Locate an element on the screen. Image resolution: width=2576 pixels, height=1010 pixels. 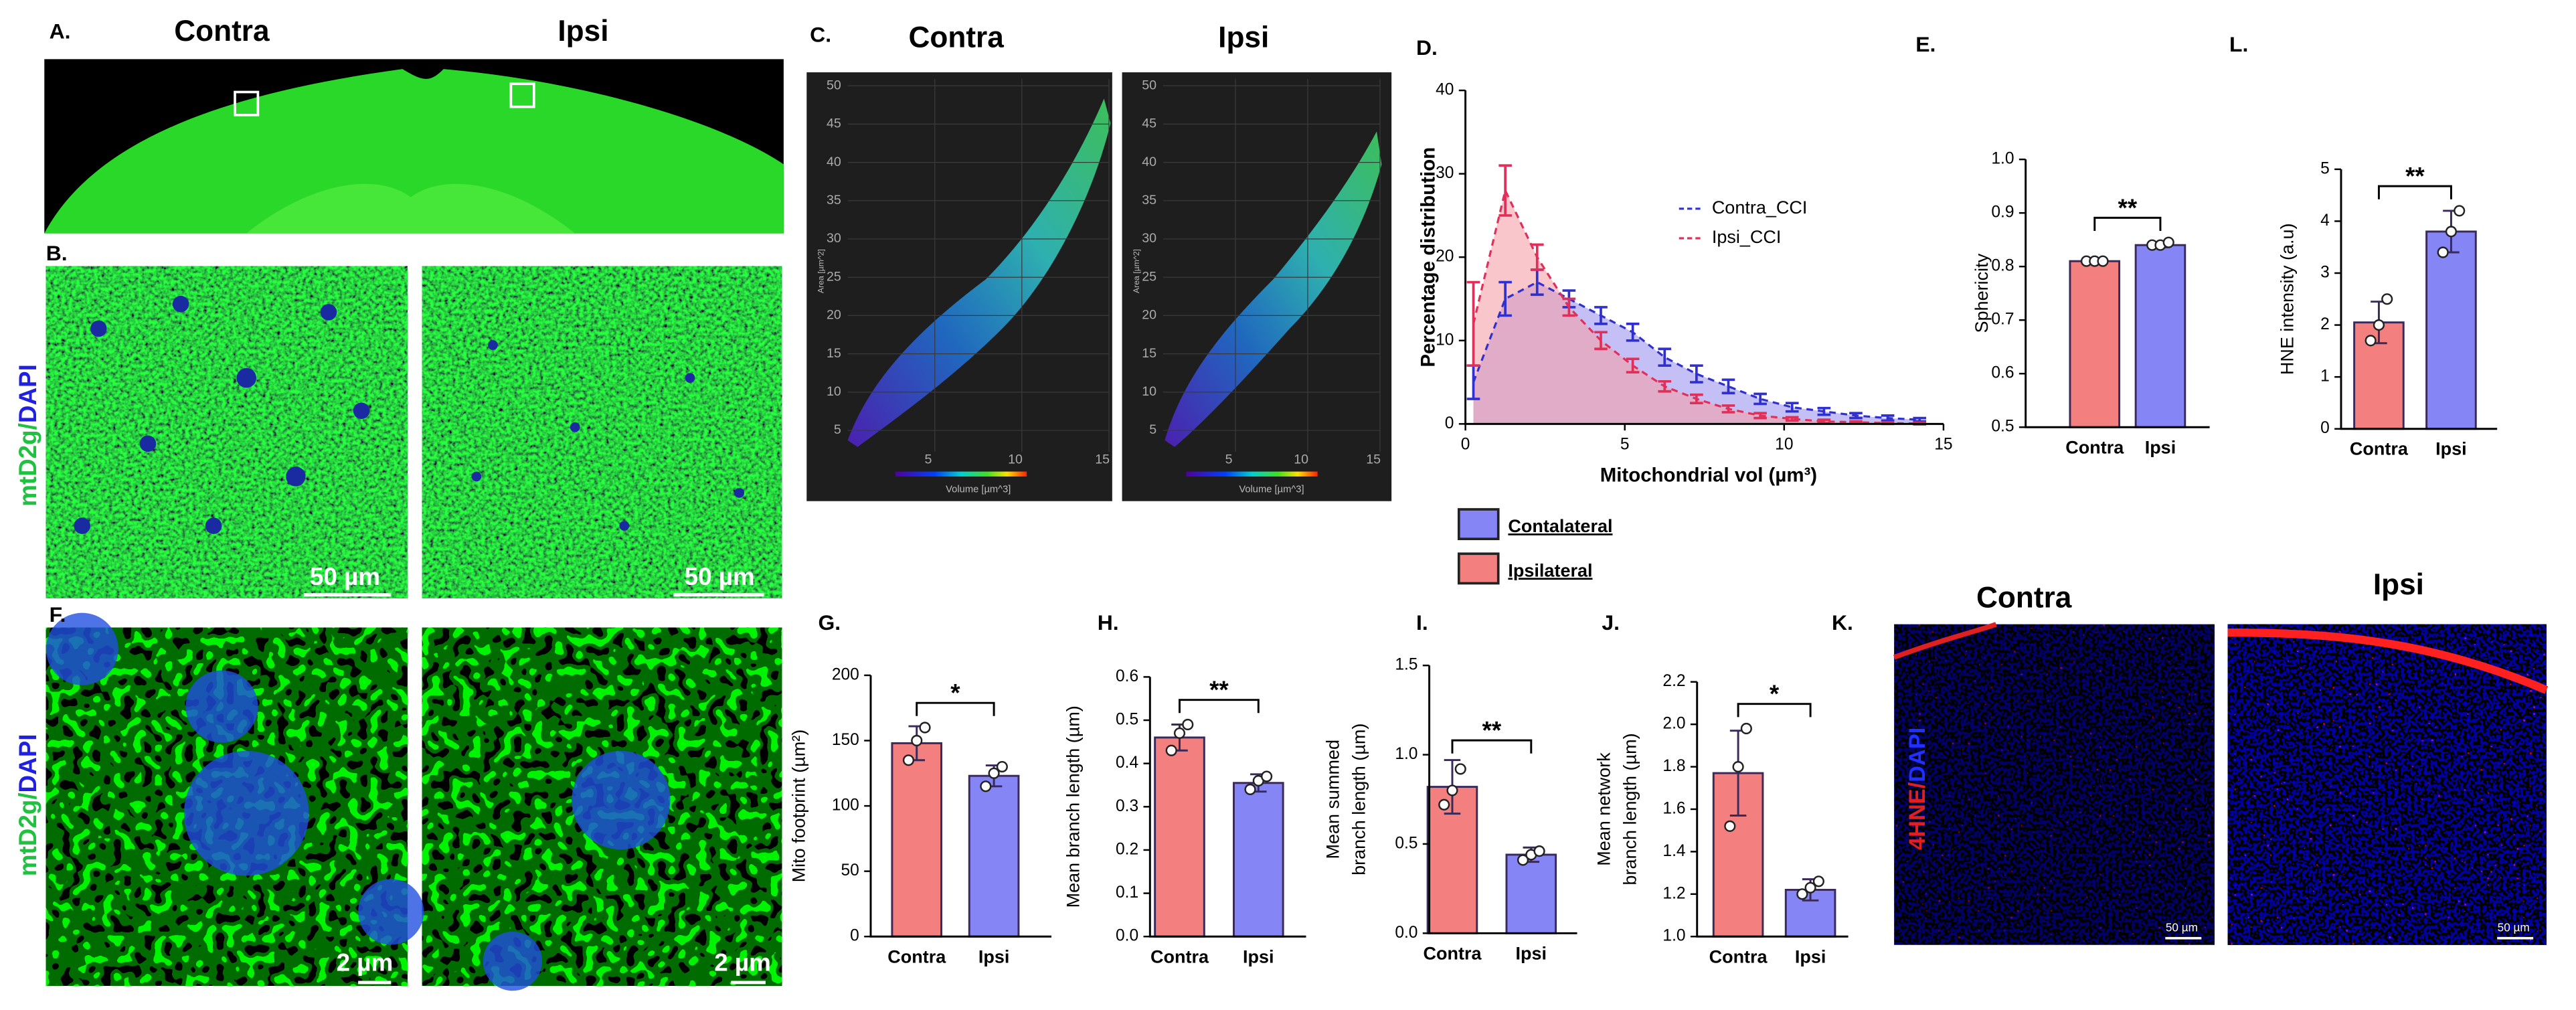
y-axis-label: Area [µm^2] is located at coordinates (1136, 271).